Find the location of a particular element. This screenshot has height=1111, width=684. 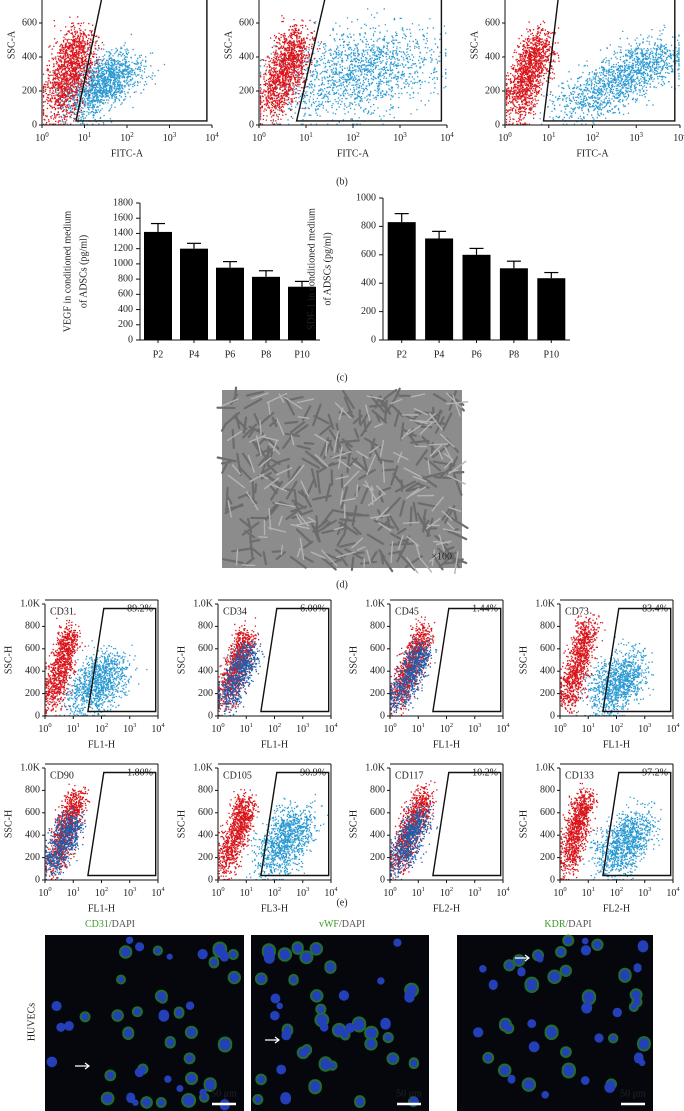

x-tick-label: 10¹ is located at coordinates (306, 138).